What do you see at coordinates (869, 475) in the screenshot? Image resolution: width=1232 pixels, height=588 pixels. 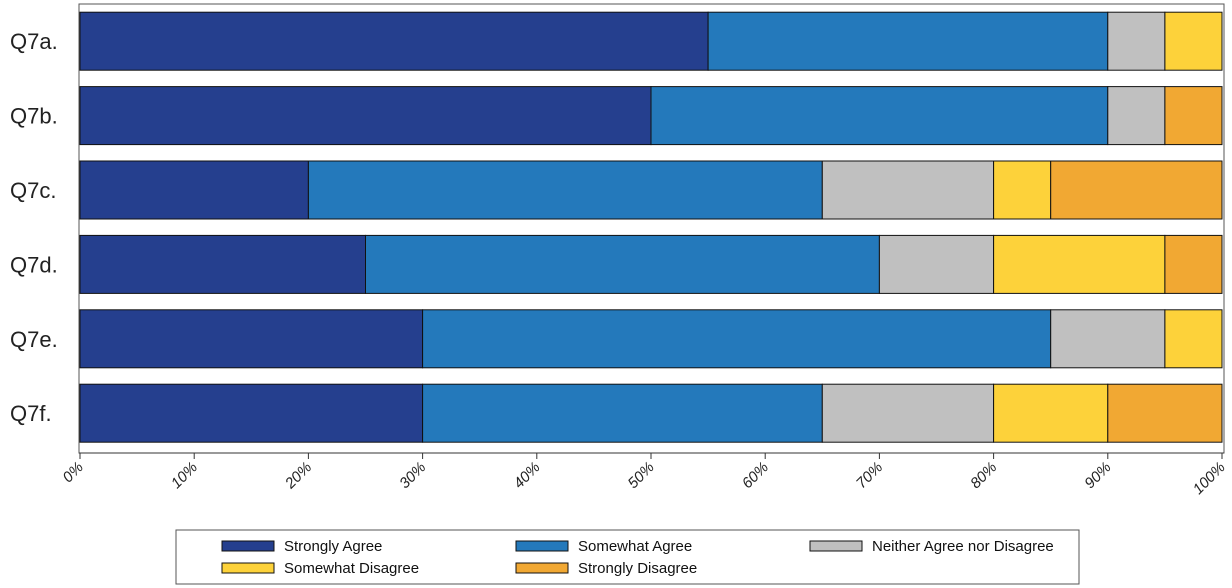 I see `x-tick-label: 70%` at bounding box center [869, 475].